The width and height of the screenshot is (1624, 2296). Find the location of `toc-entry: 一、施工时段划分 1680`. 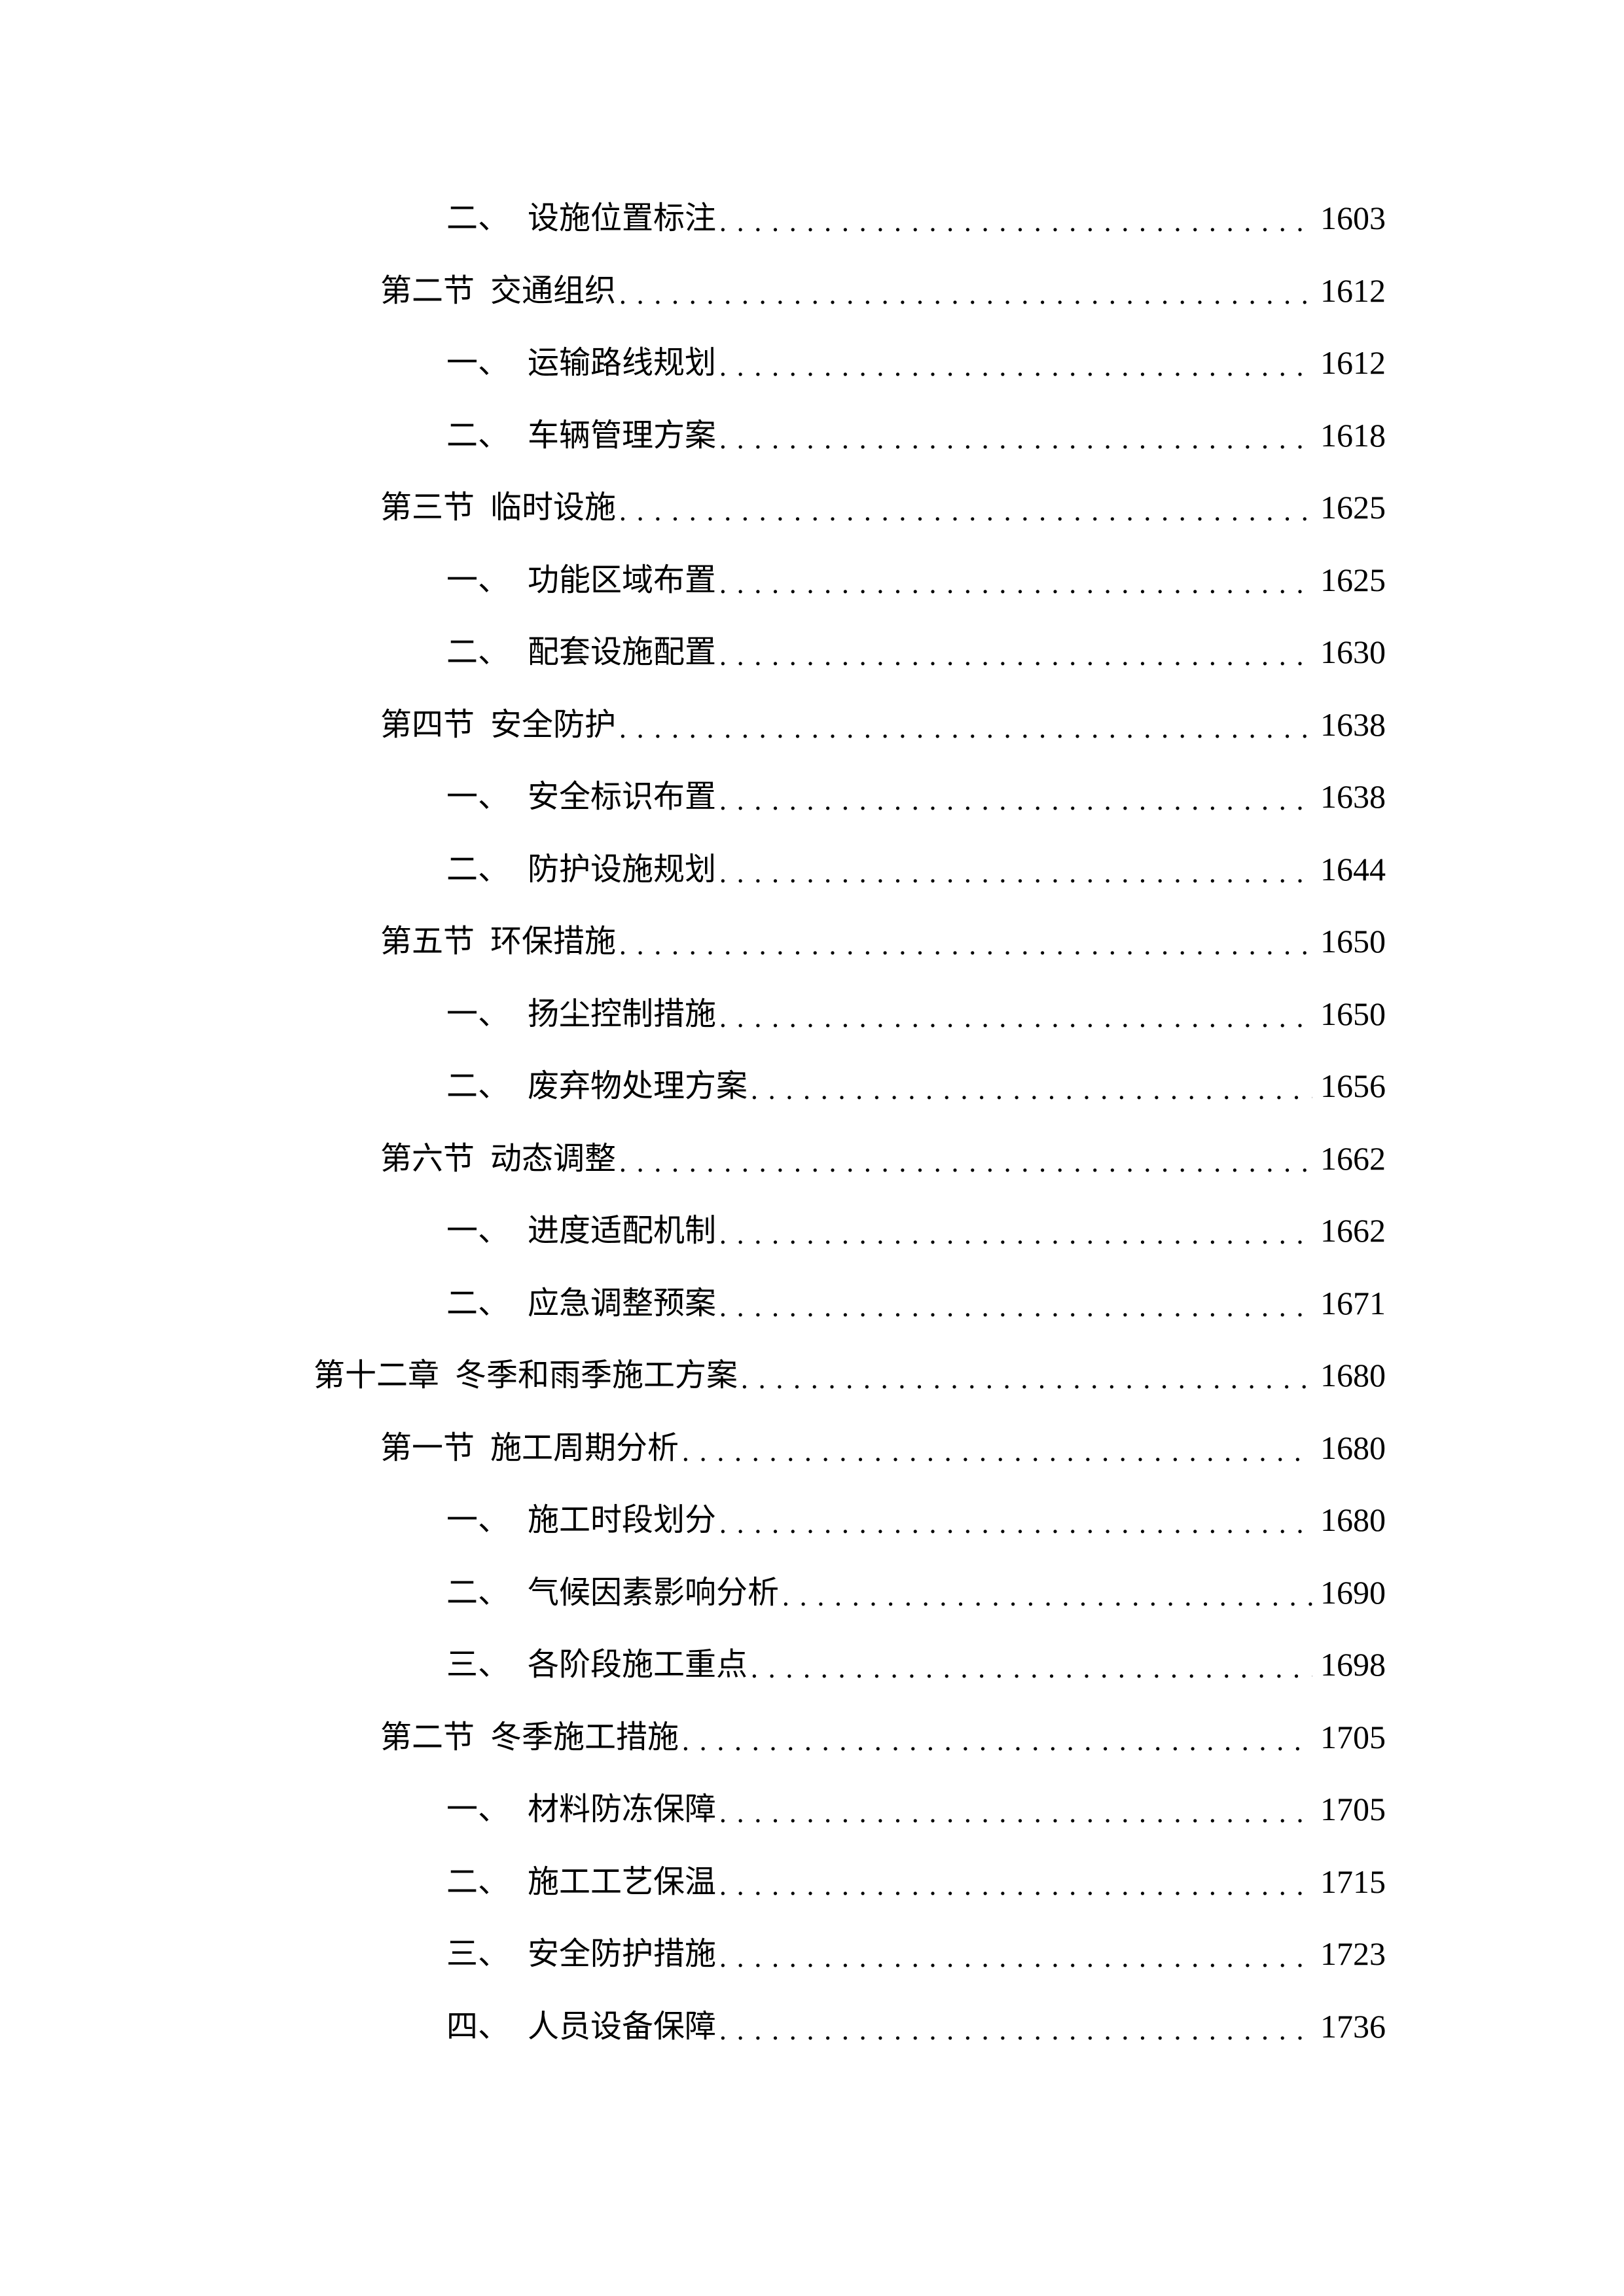

toc-entry: 一、施工时段划分 1680 is located at coordinates (916, 1520).